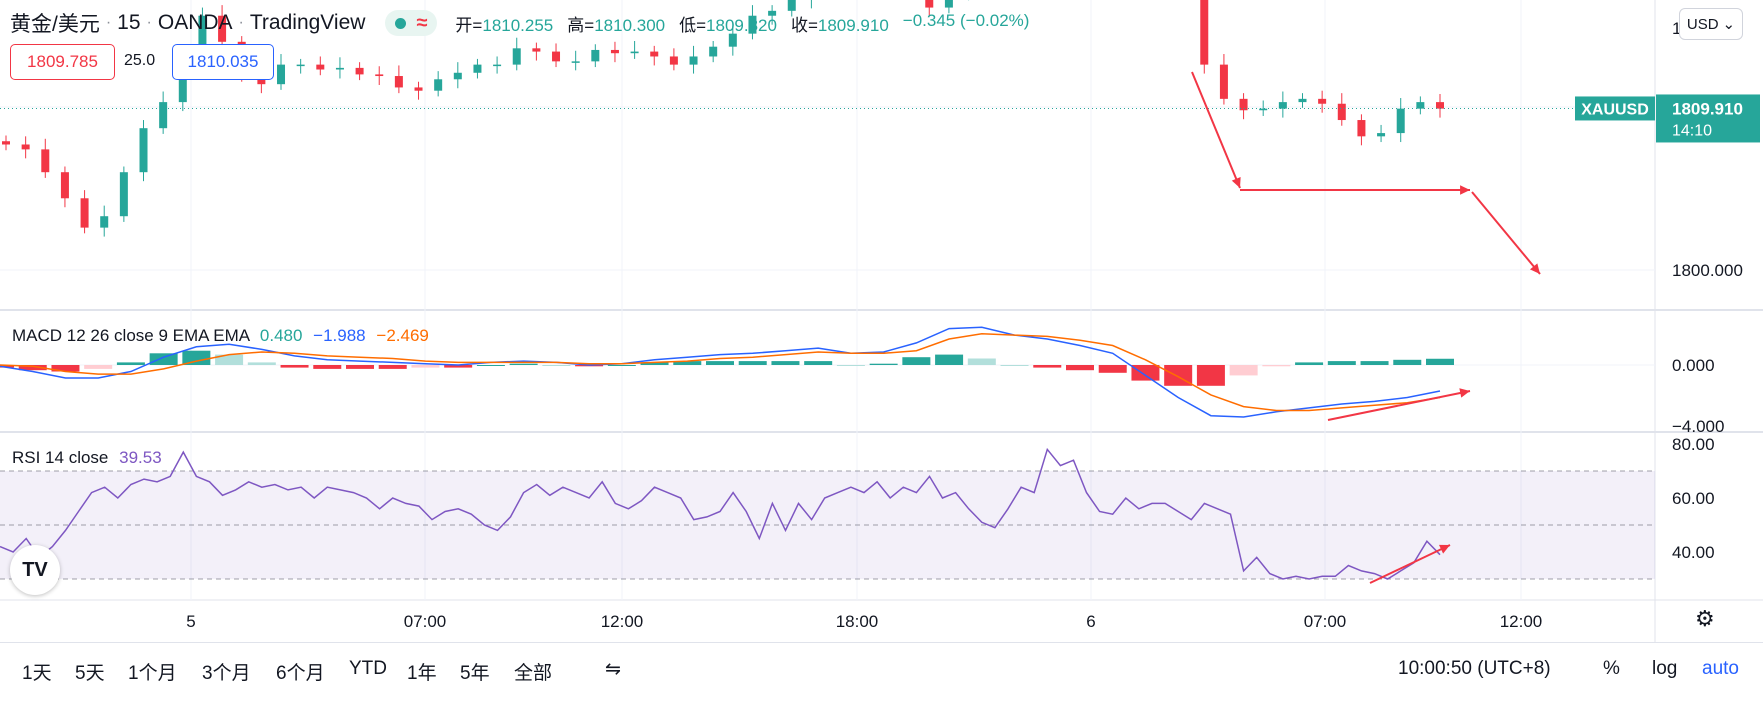 Image resolution: width=1763 pixels, height=705 pixels. What do you see at coordinates (693, 25) in the screenshot?
I see `low-label: 低=` at bounding box center [693, 25].